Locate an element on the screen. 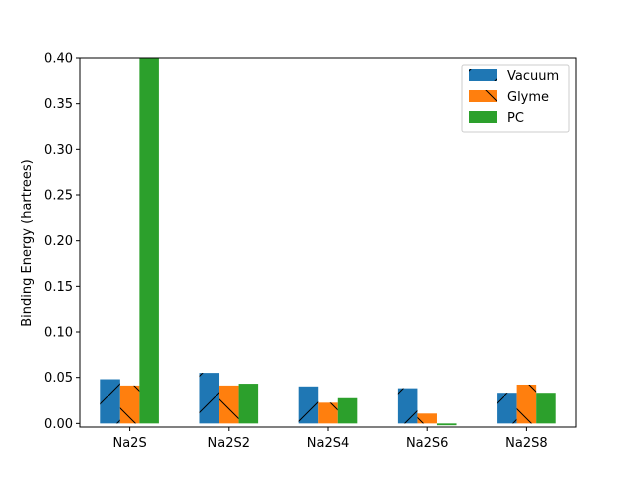 Image resolution: width=640 pixels, height=480 pixels. legend-label-pc: PC is located at coordinates (515, 118).